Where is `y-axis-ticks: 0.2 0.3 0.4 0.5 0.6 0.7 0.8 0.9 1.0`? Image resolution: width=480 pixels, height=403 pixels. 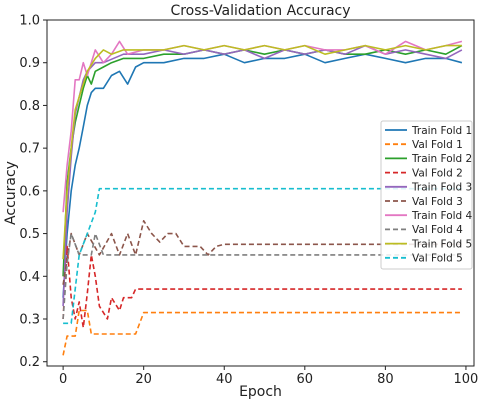 y-axis-ticks: 0.2 0.3 0.4 0.5 0.6 0.7 0.8 0.9 1.0 is located at coordinates (33, 192).